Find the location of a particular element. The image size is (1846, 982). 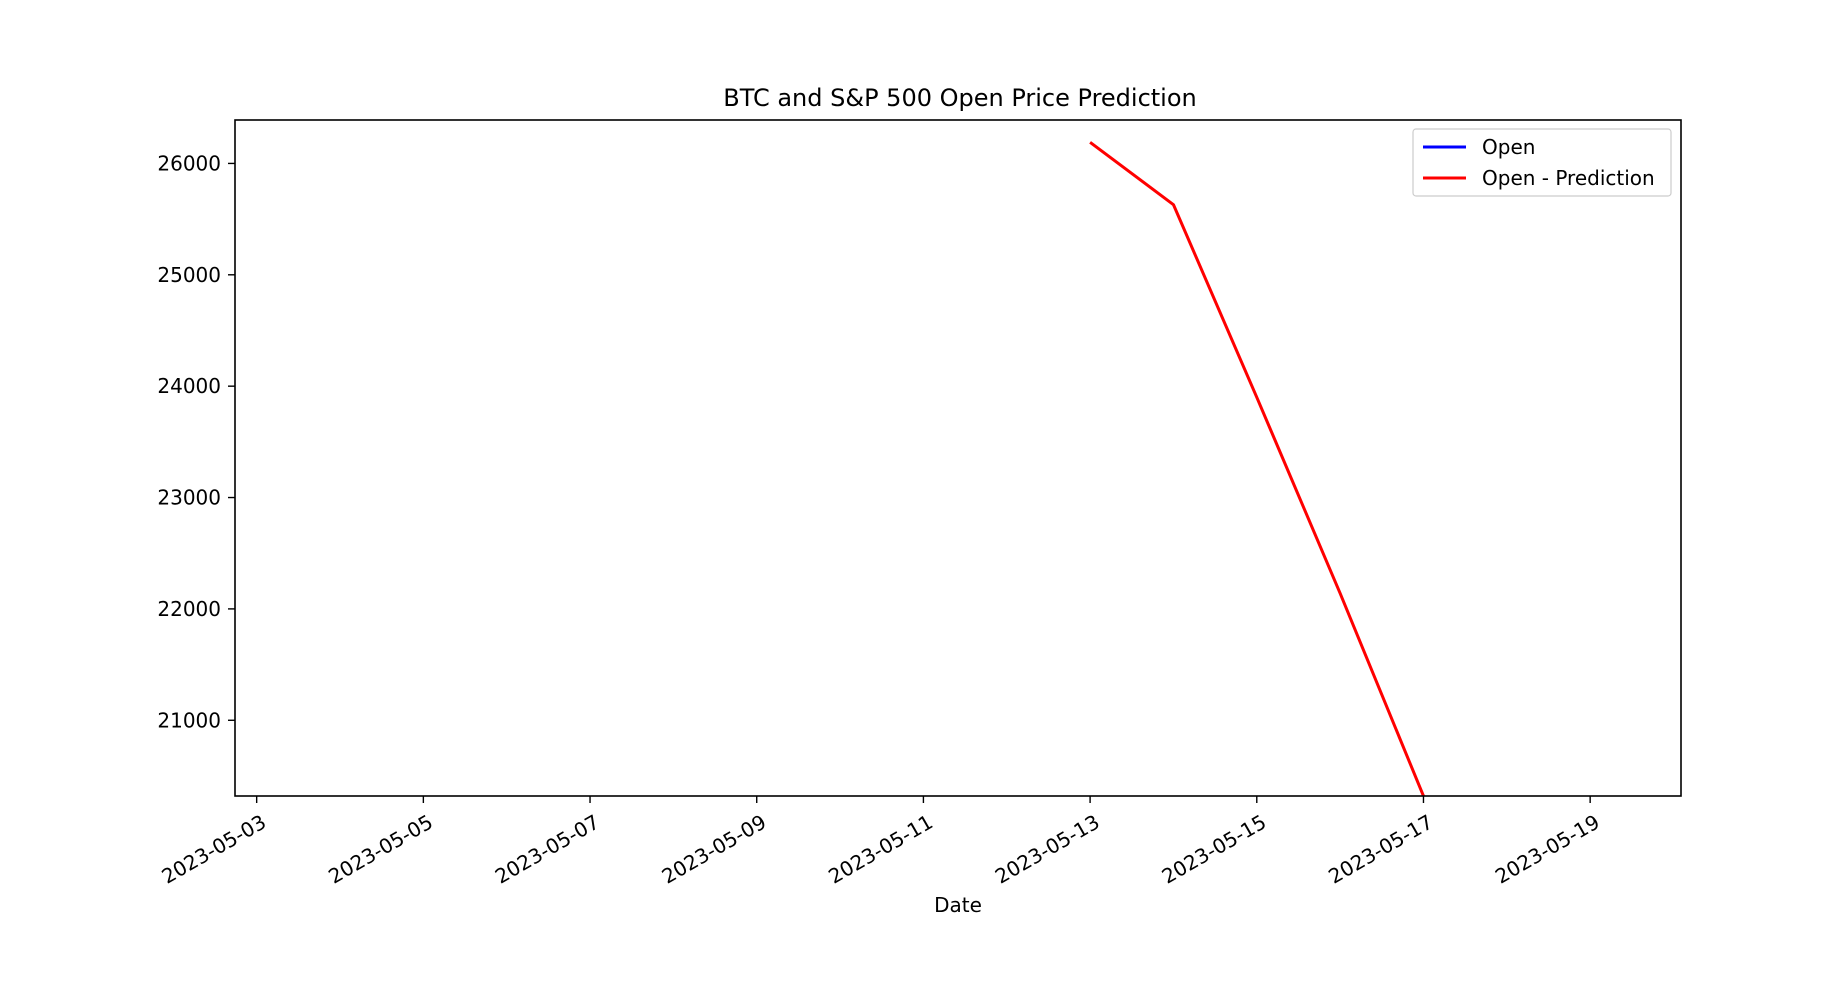

legend: Open Open - Prediction is located at coordinates (1542, 162).